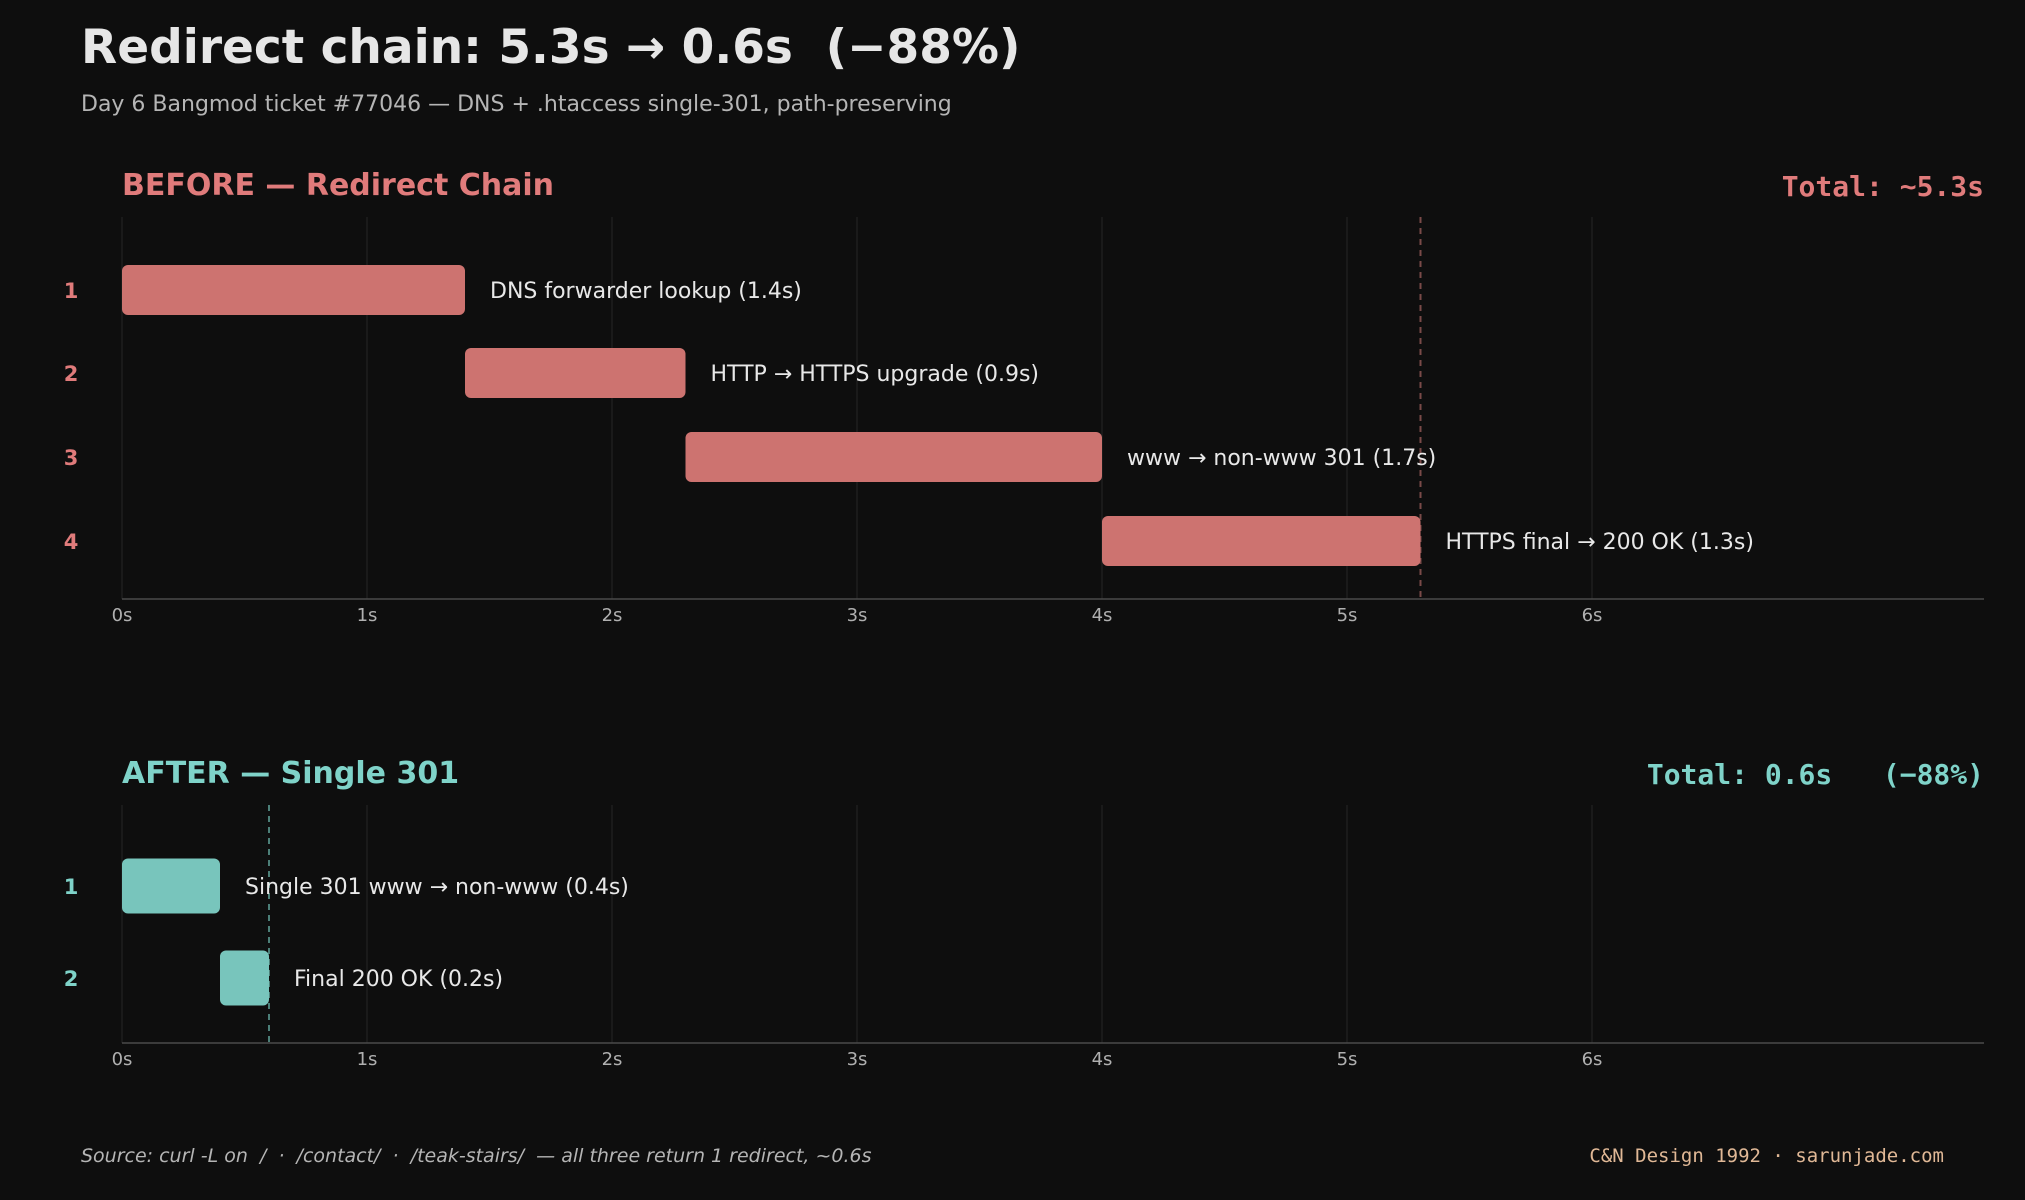 This screenshot has height=1200, width=2025. Describe the element at coordinates (1347, 615) in the screenshot. I see `before-x-tick-label: 5s` at that location.